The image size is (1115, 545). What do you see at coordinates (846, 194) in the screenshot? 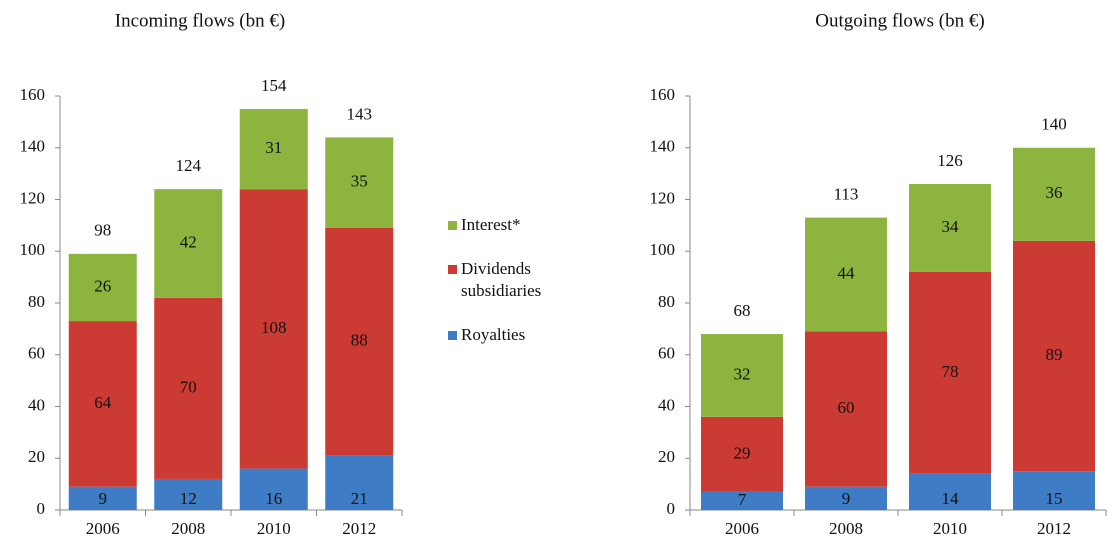
I see `total-label: 113` at bounding box center [846, 194].